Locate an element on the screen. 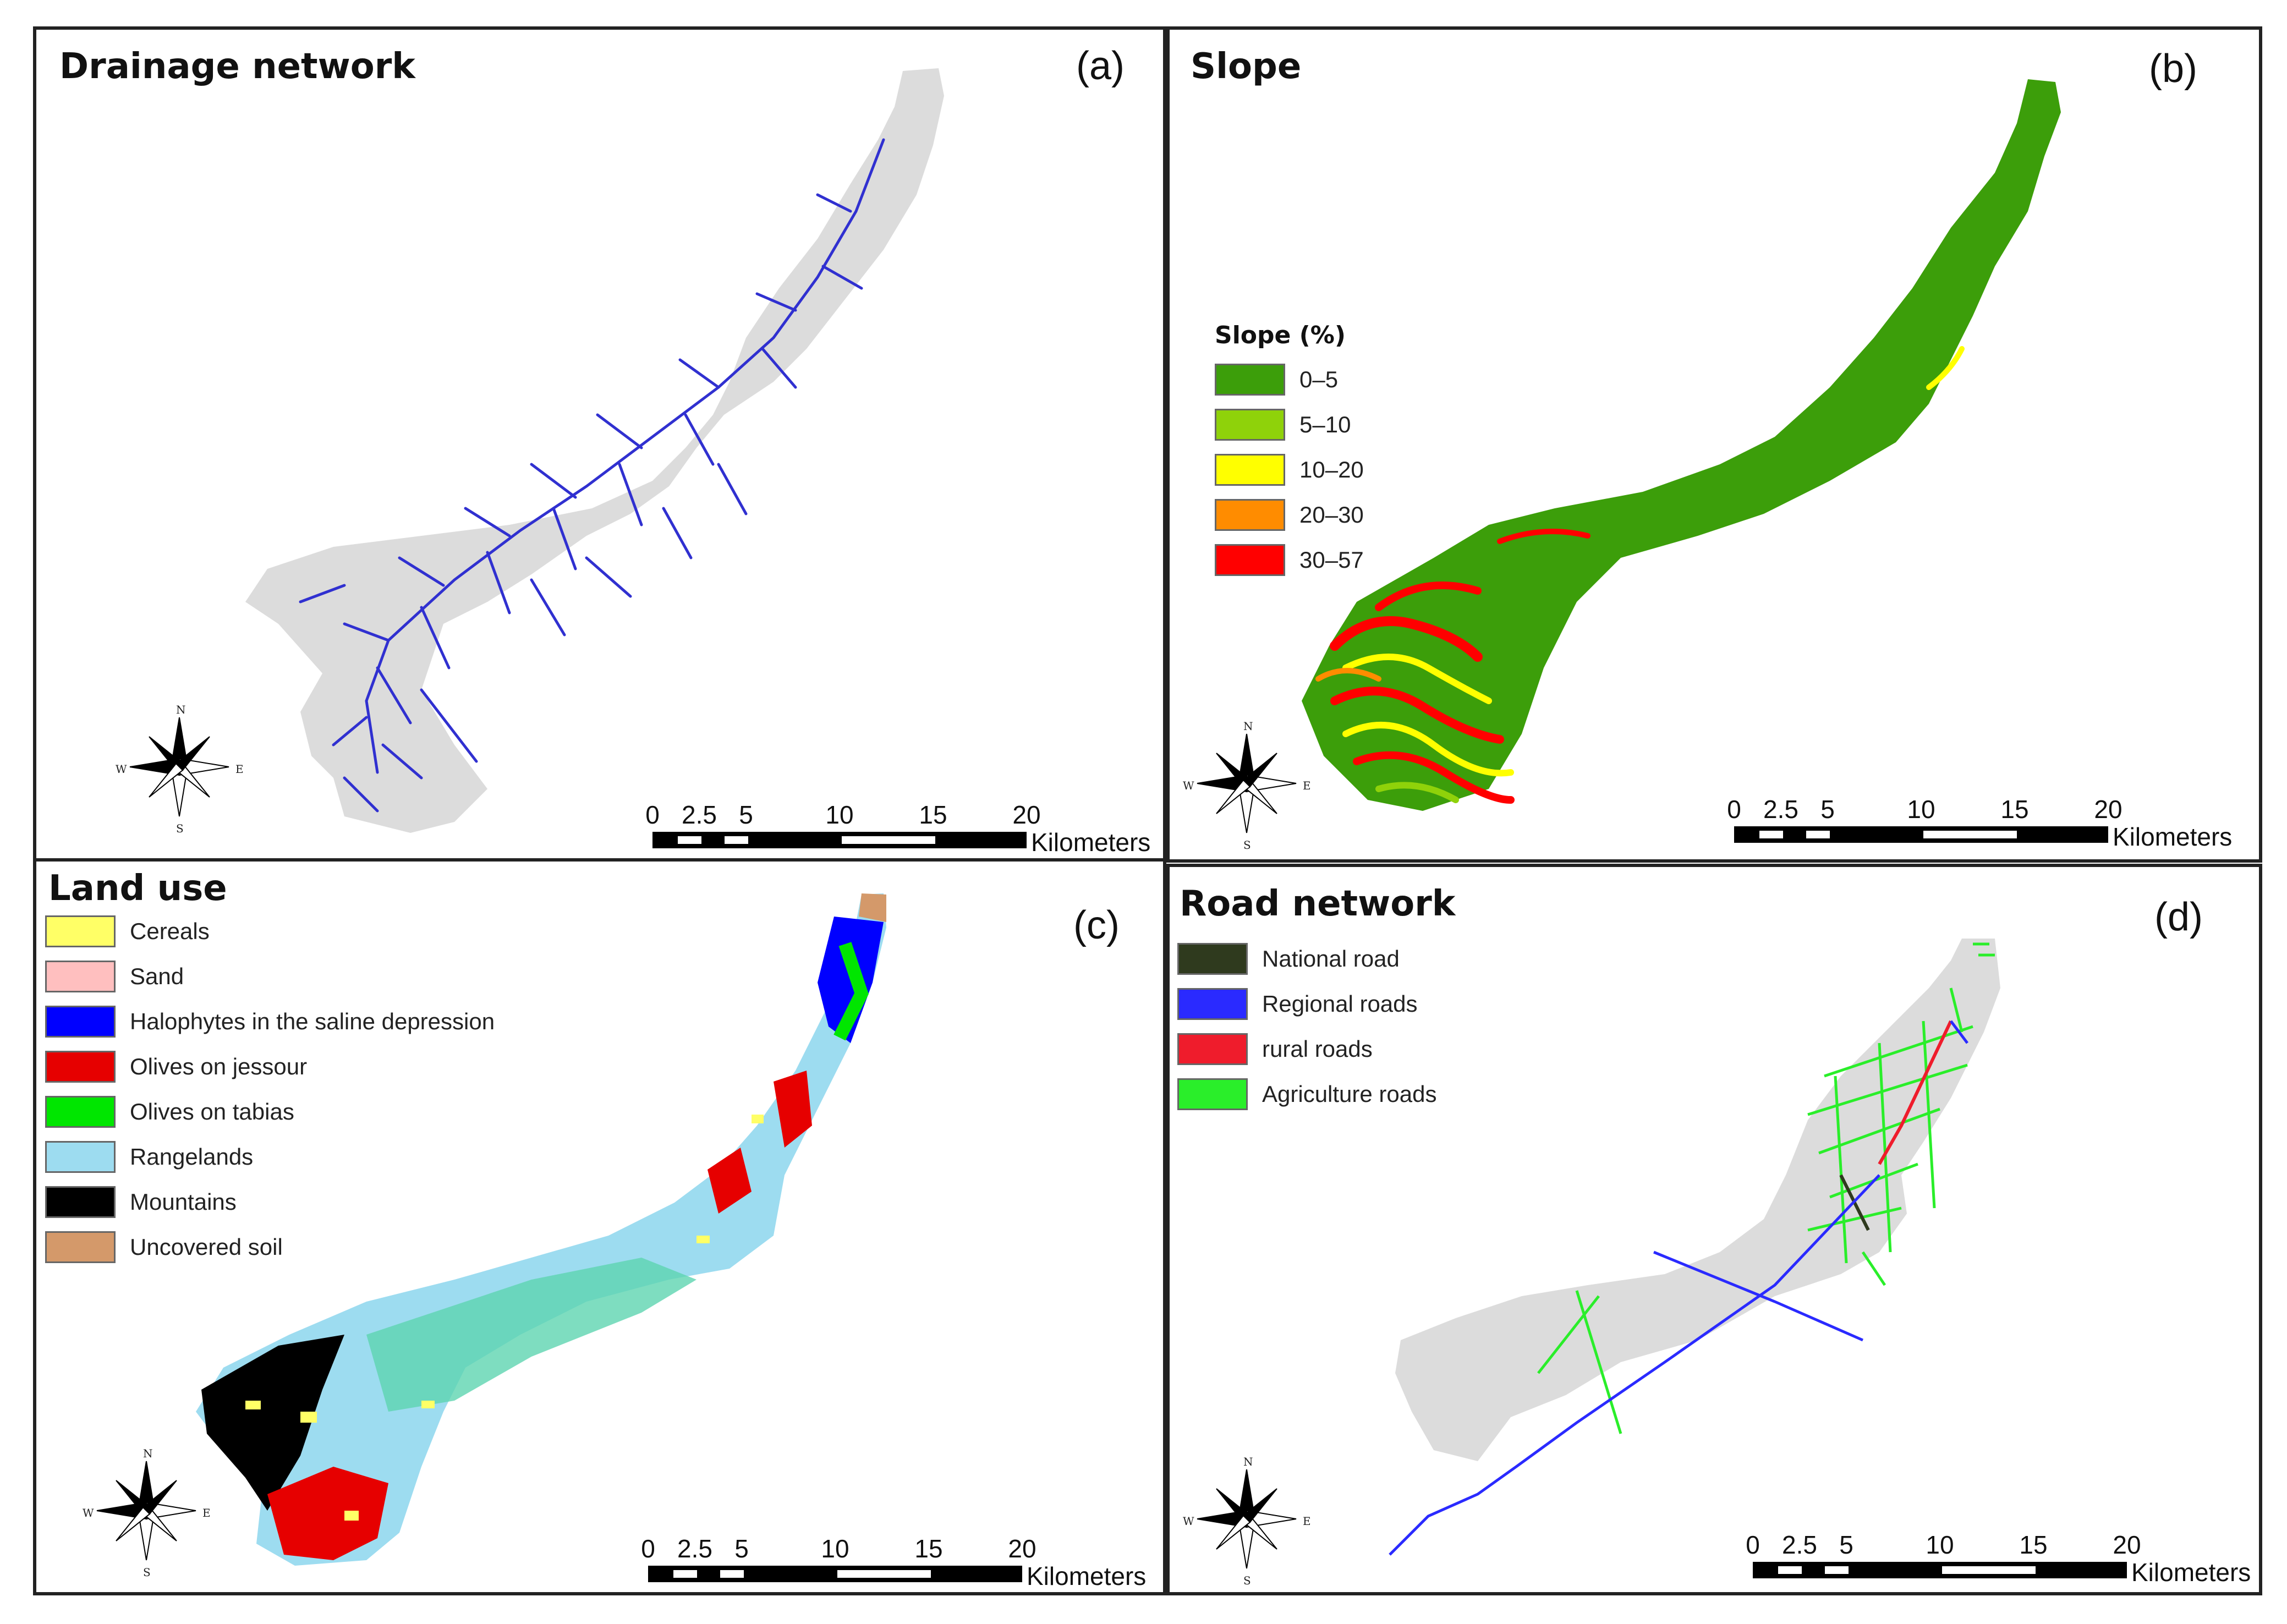 The width and height of the screenshot is (2287, 1624). legend-label: 20–30 is located at coordinates (1332, 515).